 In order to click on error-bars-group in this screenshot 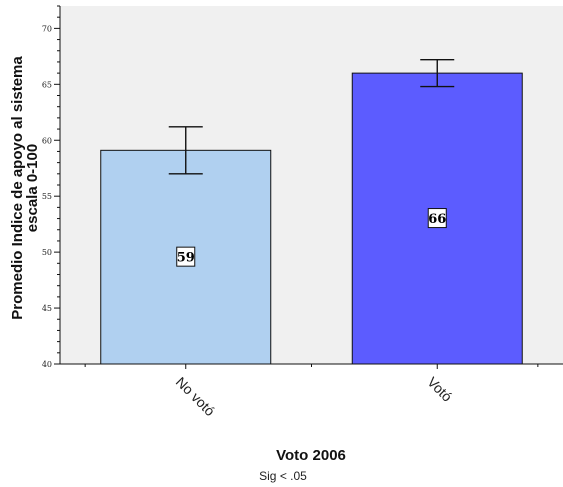, I will do `click(311, 117)`.